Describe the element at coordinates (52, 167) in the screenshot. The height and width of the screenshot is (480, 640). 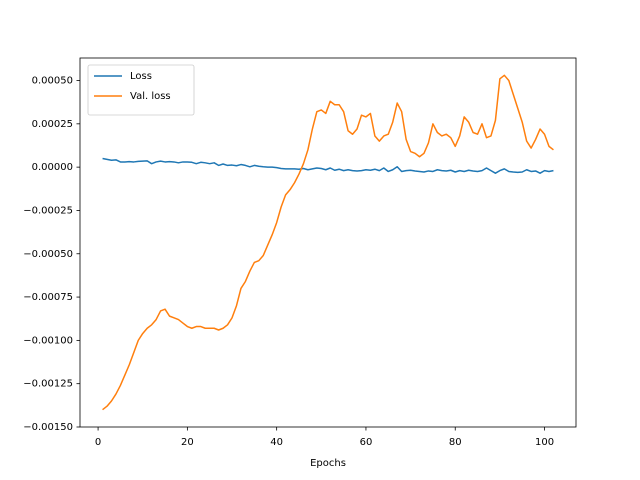
I see `y-tick-label: 0.00000` at that location.